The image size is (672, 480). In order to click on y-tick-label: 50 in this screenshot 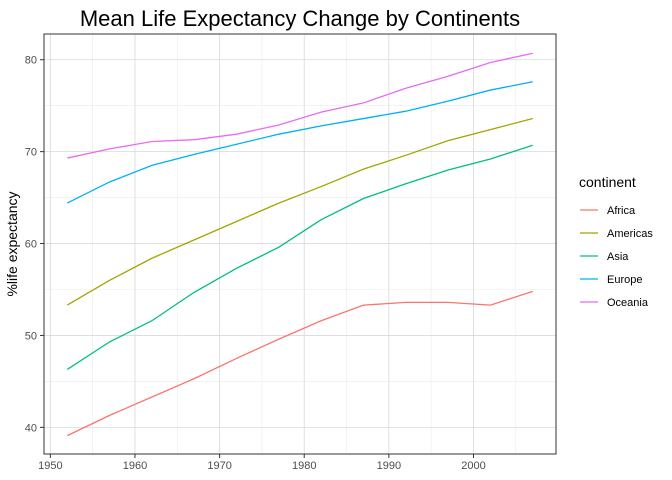, I will do `click(31, 336)`.